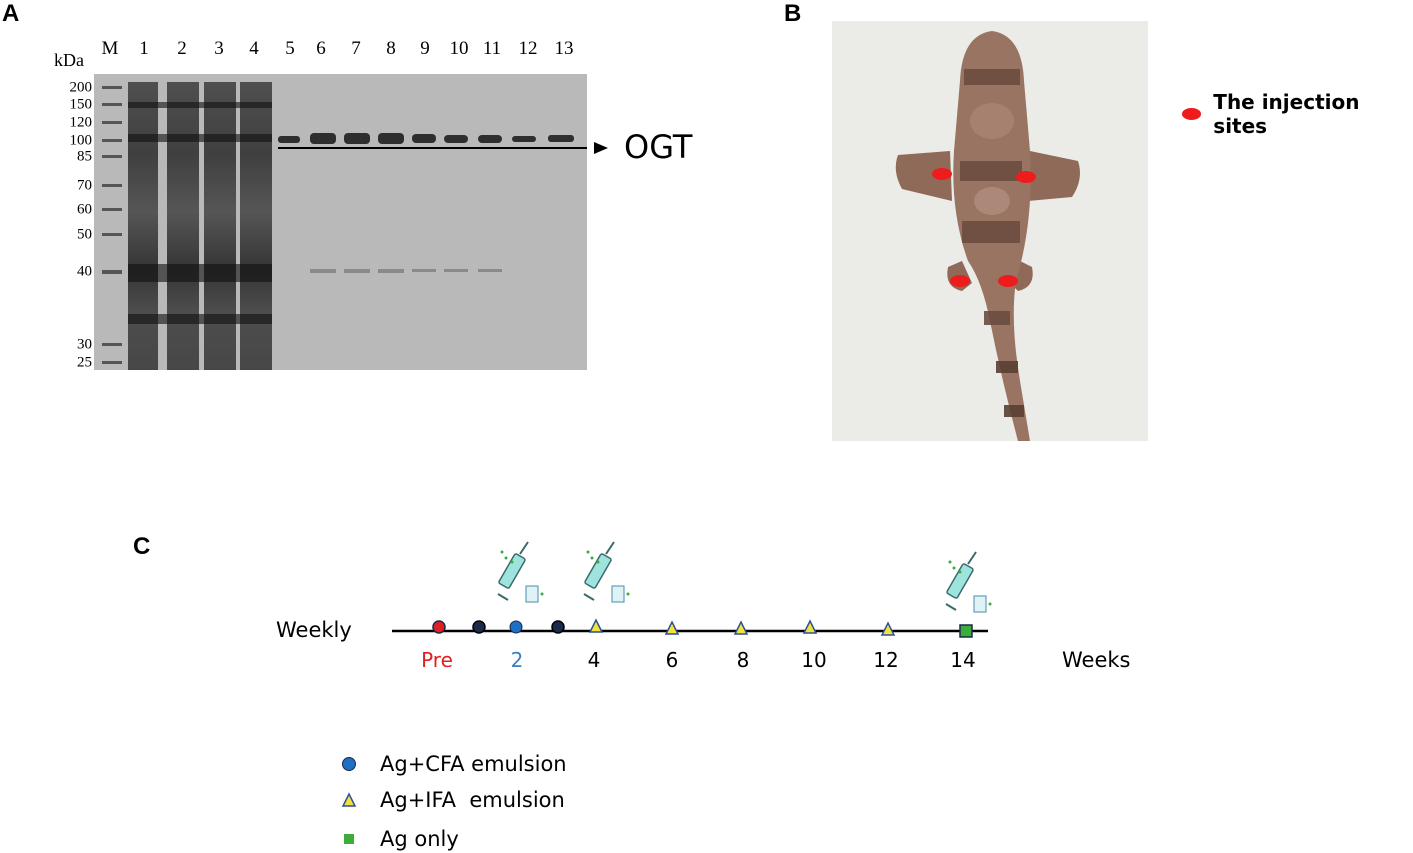  Describe the element at coordinates (743, 660) in the screenshot. I see `tick-label-8: 8` at that location.